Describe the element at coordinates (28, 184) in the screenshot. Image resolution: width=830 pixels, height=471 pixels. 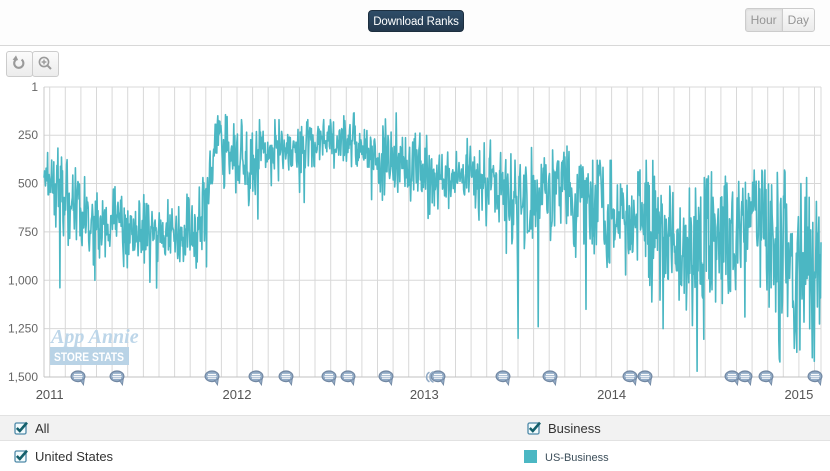
I see `svg-text: 500` at that location.